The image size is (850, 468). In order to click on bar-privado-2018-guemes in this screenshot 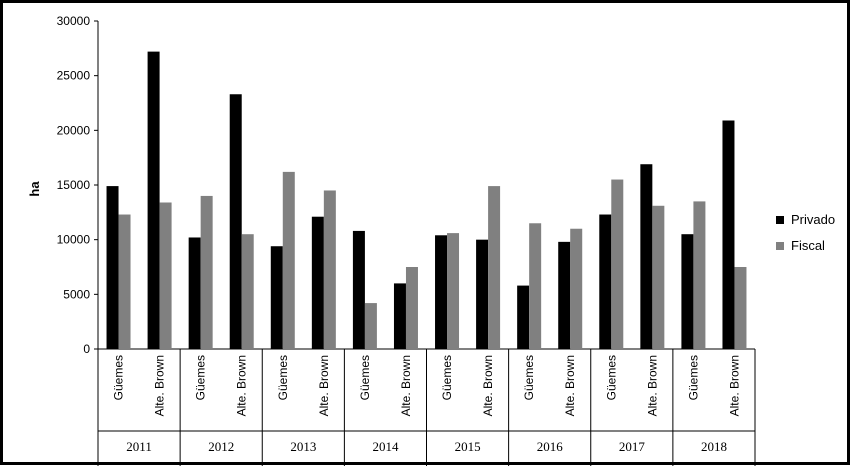, I will do `click(687, 291)`.